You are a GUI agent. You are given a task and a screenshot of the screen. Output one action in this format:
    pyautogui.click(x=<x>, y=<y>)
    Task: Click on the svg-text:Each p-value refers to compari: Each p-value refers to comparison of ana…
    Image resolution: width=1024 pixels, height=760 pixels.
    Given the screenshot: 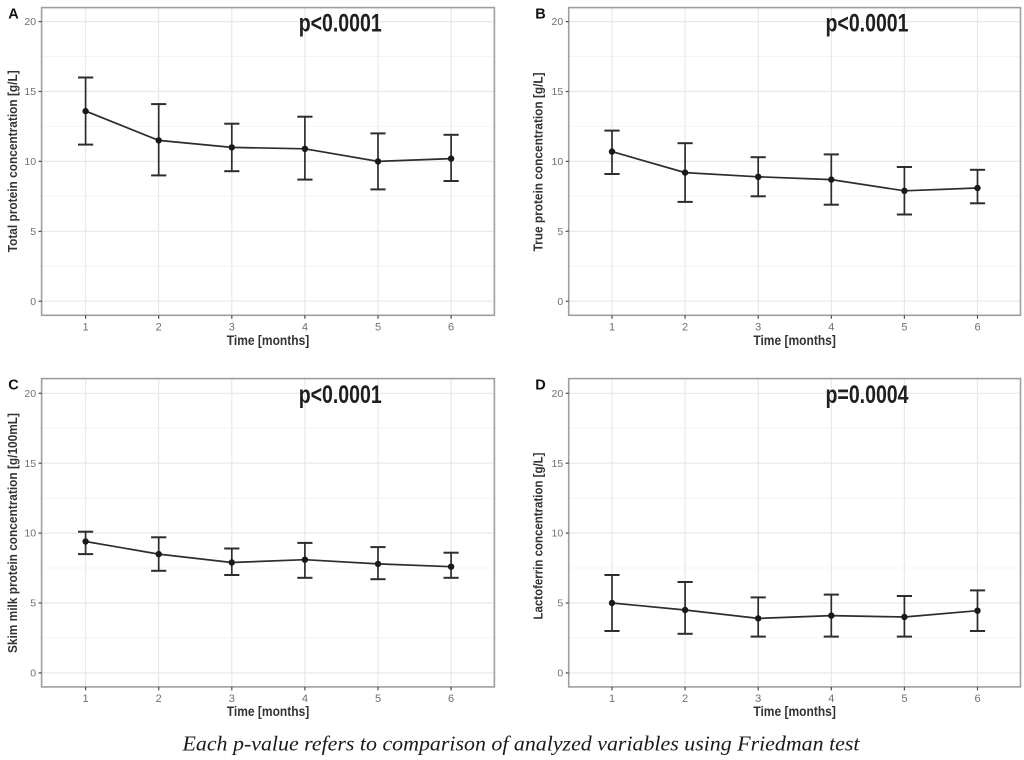 What is the action you would take?
    pyautogui.click(x=520, y=744)
    